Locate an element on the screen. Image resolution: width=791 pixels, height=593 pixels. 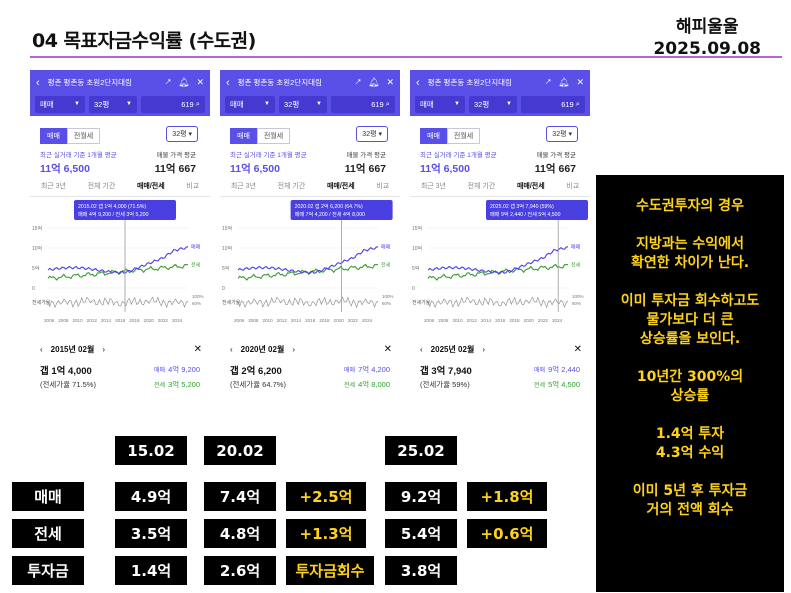
y-tick-label: 0 is located at coordinates (223, 289).